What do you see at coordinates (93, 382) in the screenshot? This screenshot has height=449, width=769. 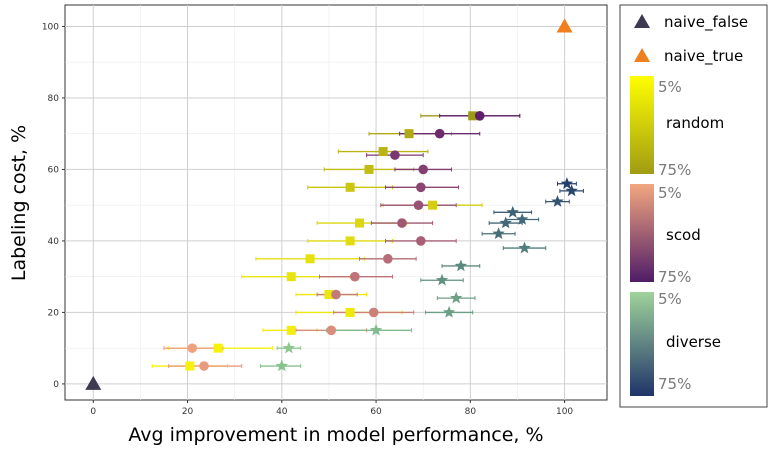 I see `naive_false-point` at bounding box center [93, 382].